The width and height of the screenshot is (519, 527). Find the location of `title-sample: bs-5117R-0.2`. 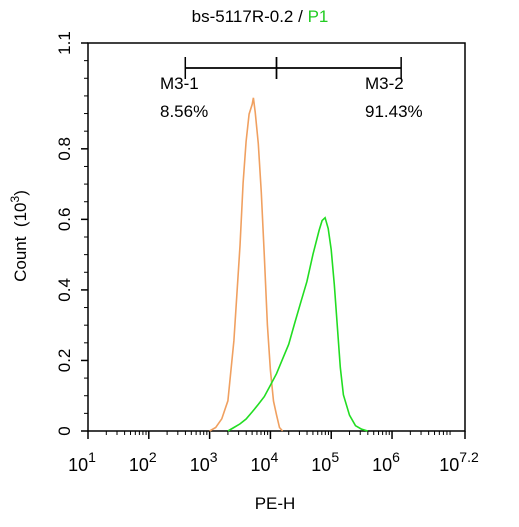

title-sample: bs-5117R-0.2 is located at coordinates (243, 16).